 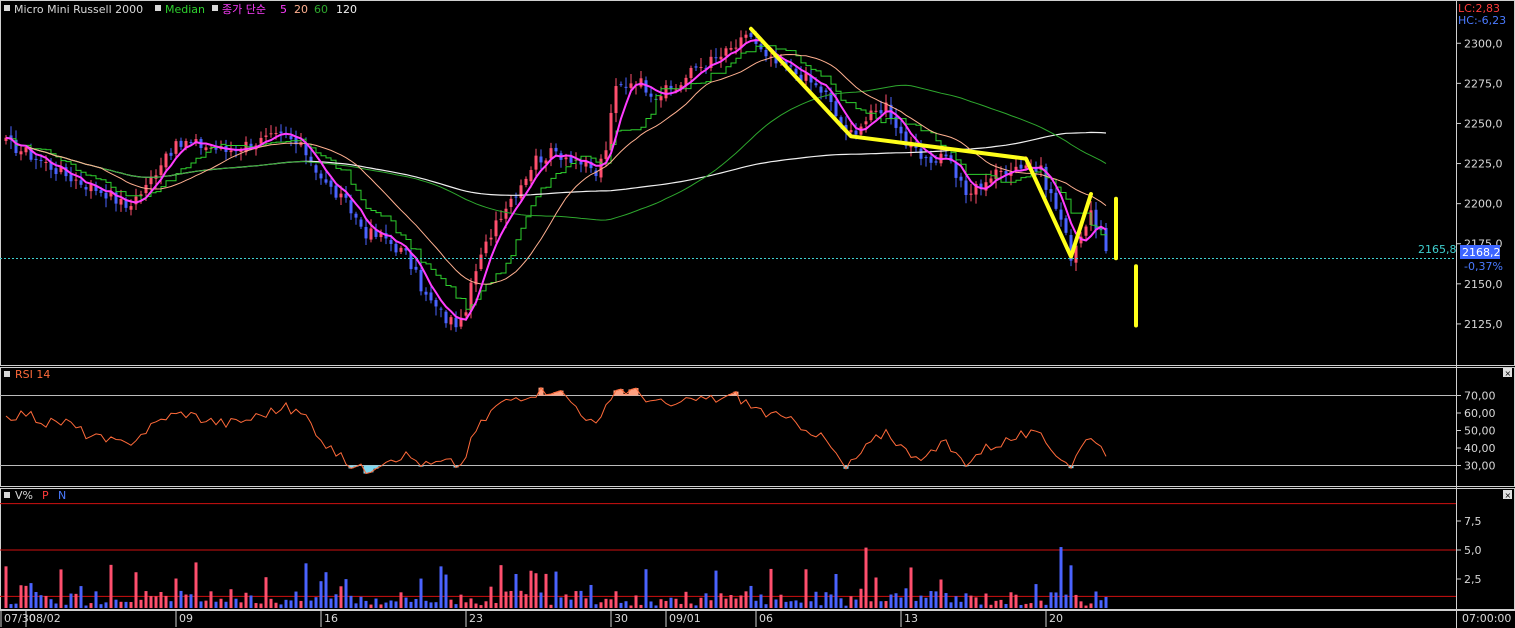 What do you see at coordinates (1483, 284) in the screenshot?
I see `price-tick-label: 2150,0` at bounding box center [1483, 284].